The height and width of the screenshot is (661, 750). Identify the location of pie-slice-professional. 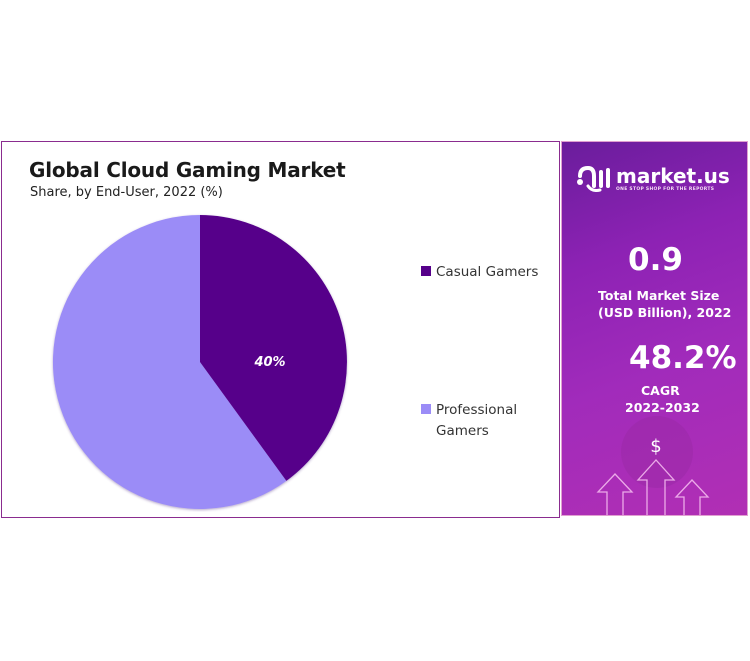
(169, 362).